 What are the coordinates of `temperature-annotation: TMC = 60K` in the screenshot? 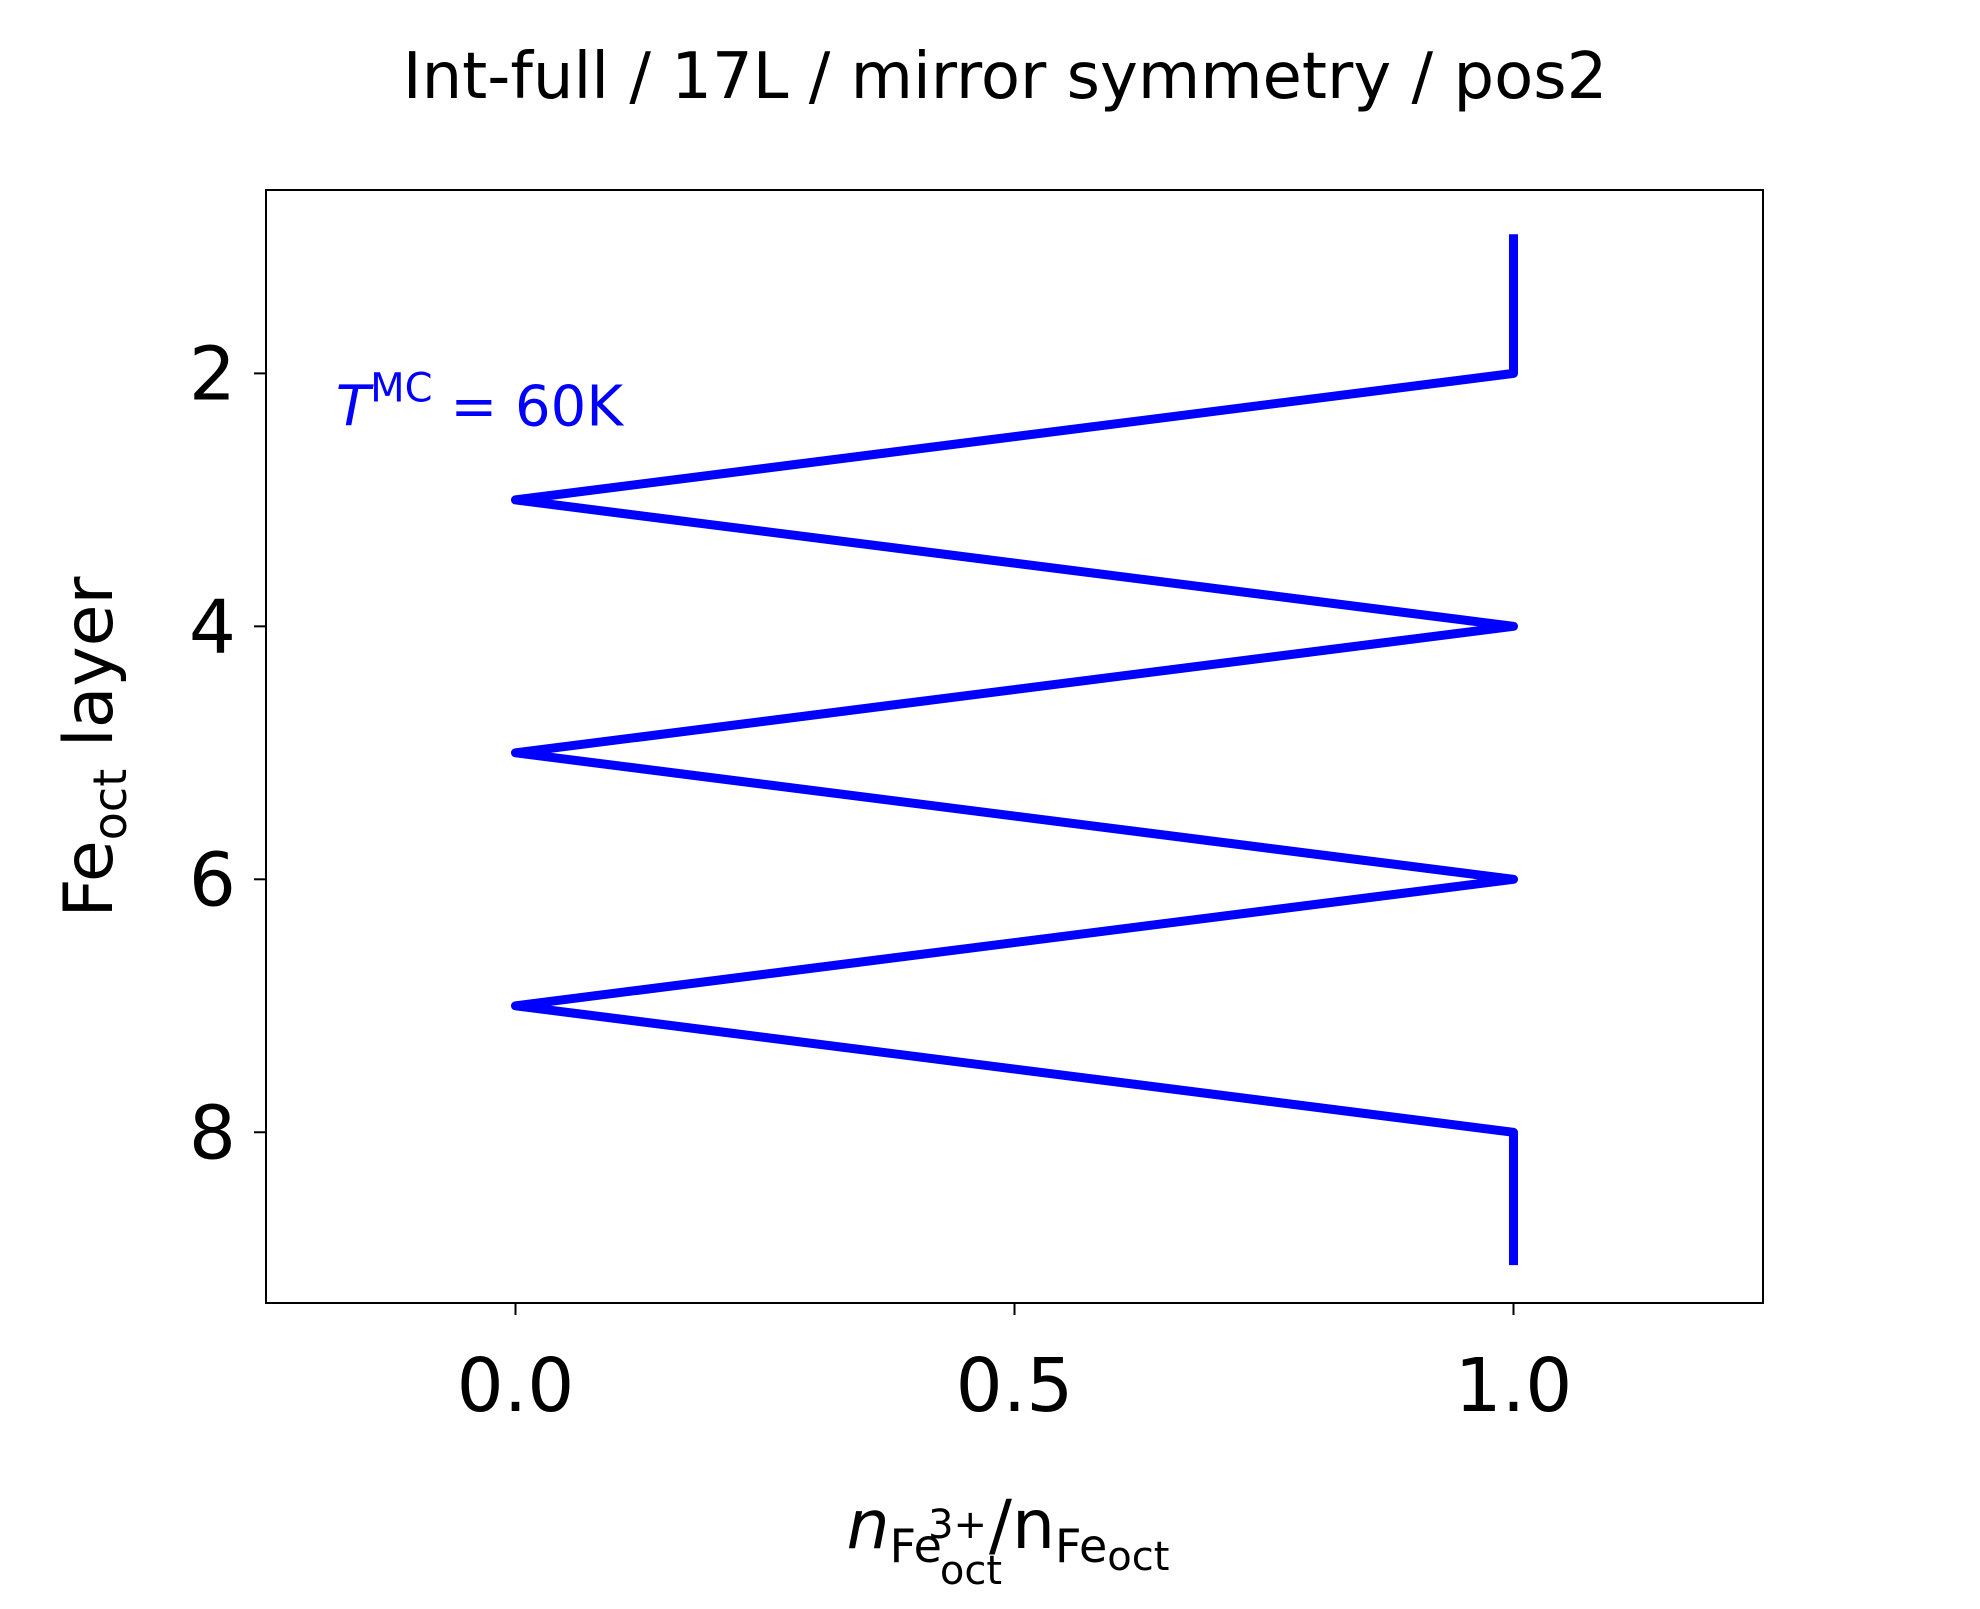 It's located at (480, 402).